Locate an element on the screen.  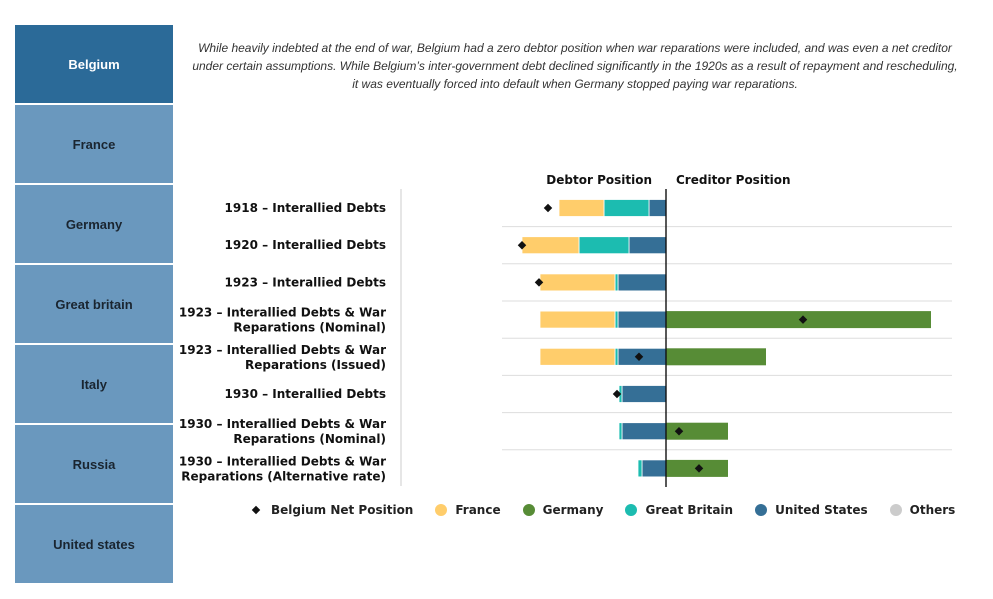
row-label-line: 1930 – Interallied Debts is located at coordinates (305, 394).